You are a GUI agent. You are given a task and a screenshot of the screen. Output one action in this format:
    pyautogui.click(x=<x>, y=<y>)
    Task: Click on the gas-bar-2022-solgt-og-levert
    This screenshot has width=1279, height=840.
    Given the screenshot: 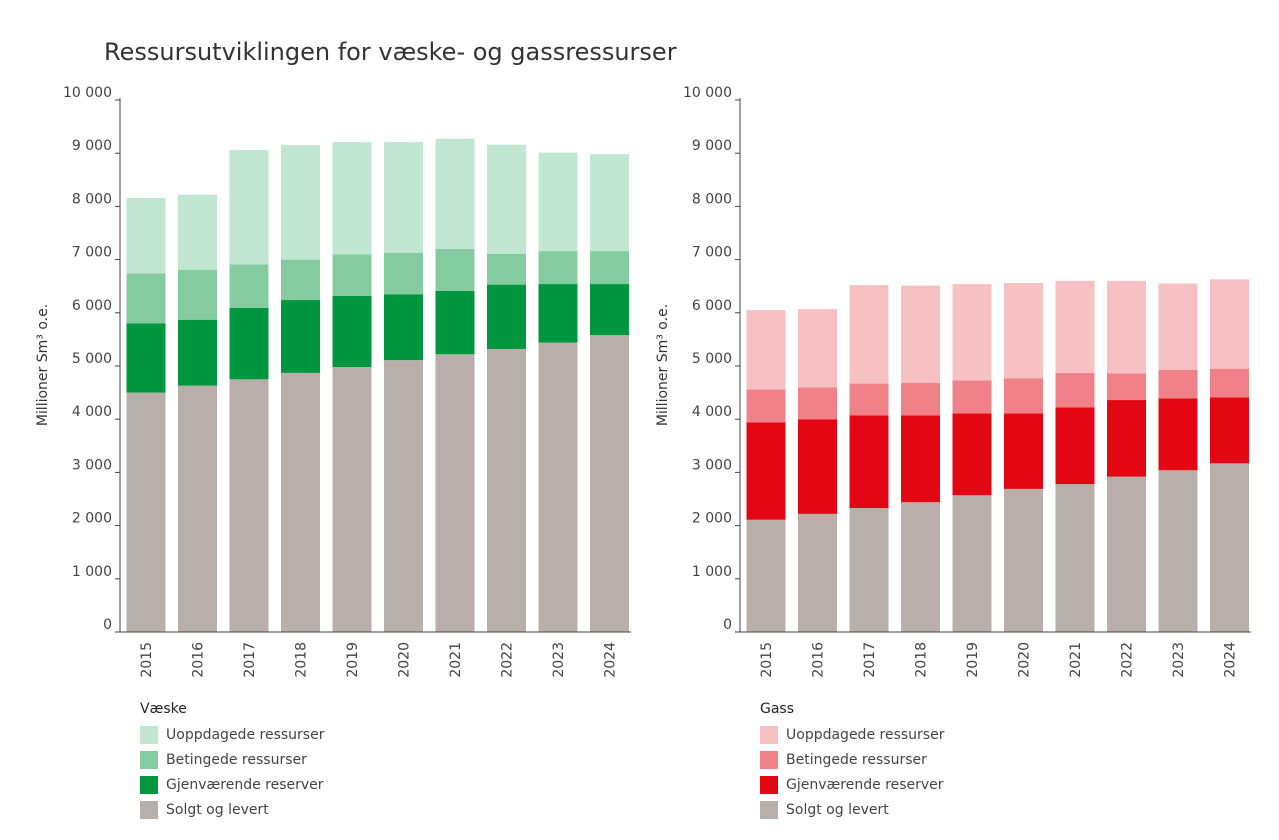 What is the action you would take?
    pyautogui.click(x=1126, y=554)
    